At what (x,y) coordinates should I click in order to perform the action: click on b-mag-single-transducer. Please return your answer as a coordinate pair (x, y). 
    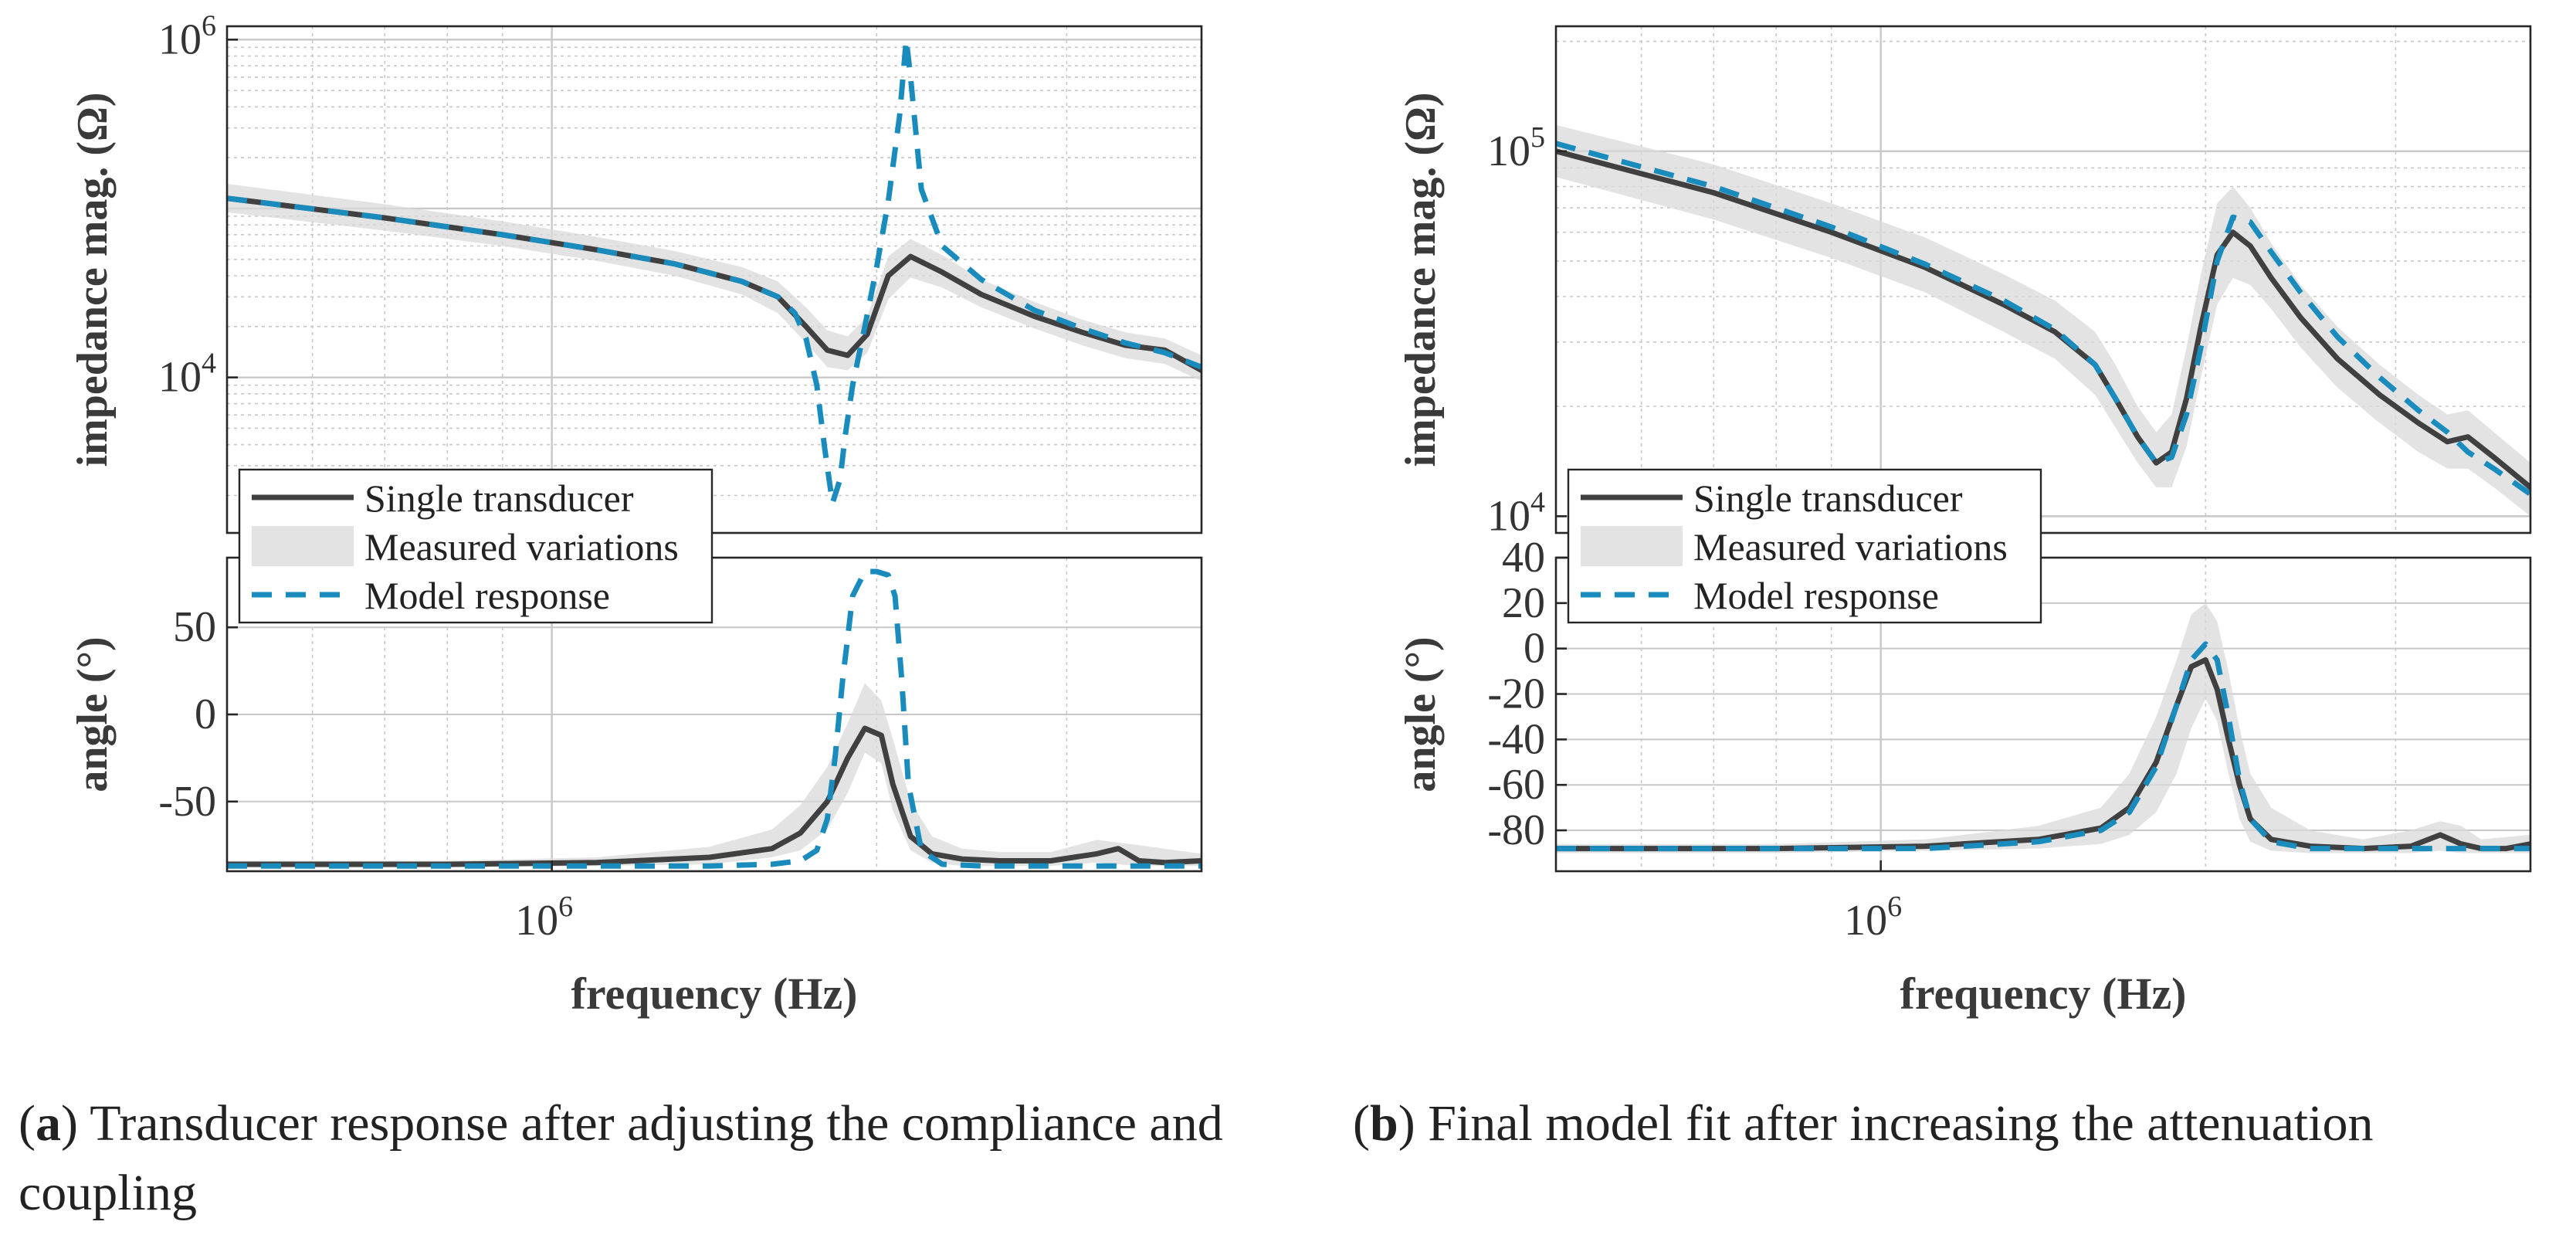
    Looking at the image, I should click on (2043, 319).